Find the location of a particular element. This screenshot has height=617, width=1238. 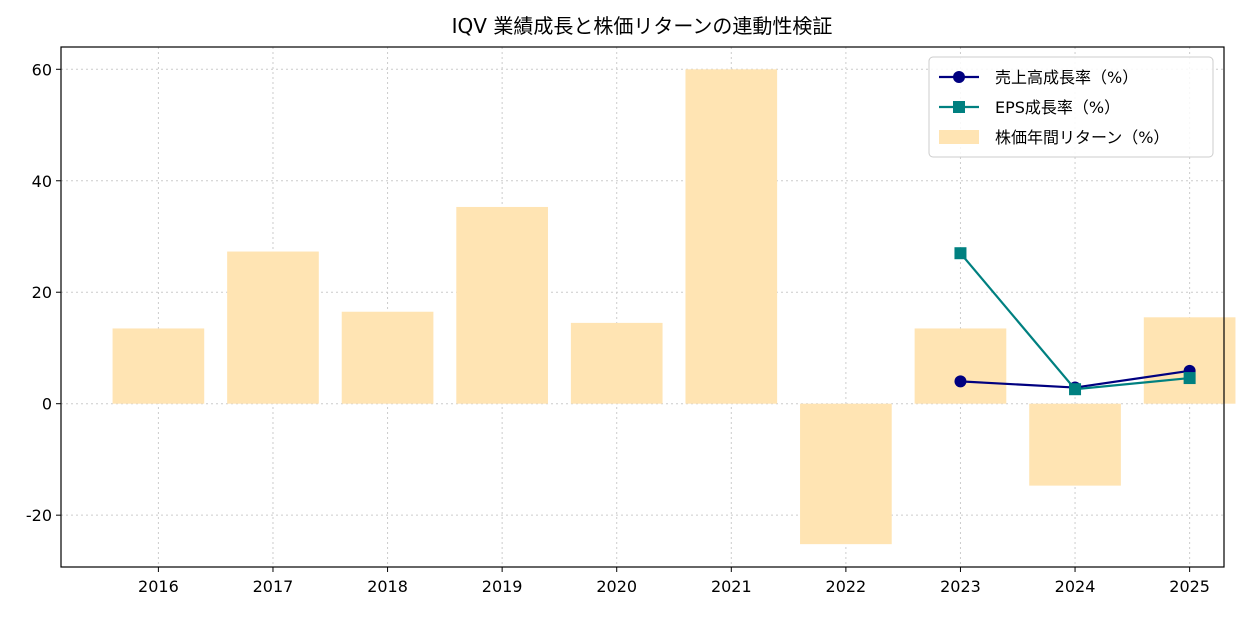

x-tick-label: 2017 is located at coordinates (273, 586).